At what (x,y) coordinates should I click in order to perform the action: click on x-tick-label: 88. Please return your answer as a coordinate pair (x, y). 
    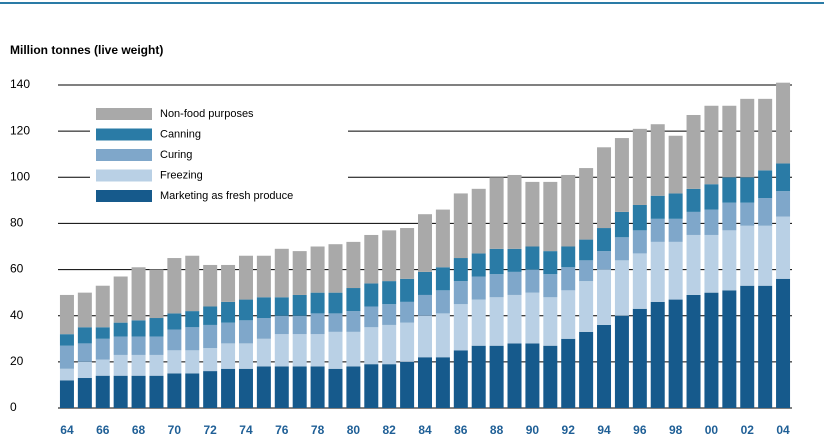
    Looking at the image, I should click on (497, 430).